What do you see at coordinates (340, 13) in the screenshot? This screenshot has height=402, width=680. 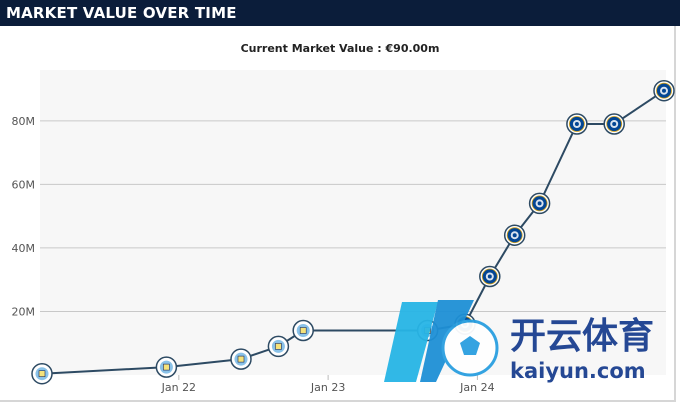 I see `section-header: MARKET VALUE OVER TIME` at bounding box center [340, 13].